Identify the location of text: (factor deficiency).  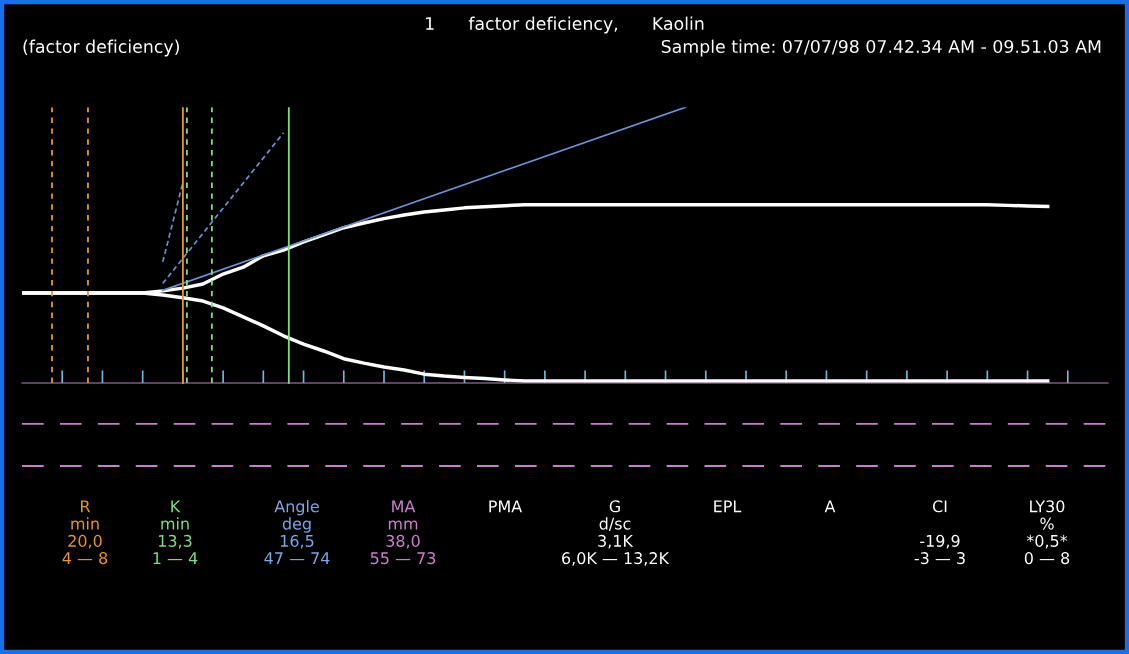
(101, 48).